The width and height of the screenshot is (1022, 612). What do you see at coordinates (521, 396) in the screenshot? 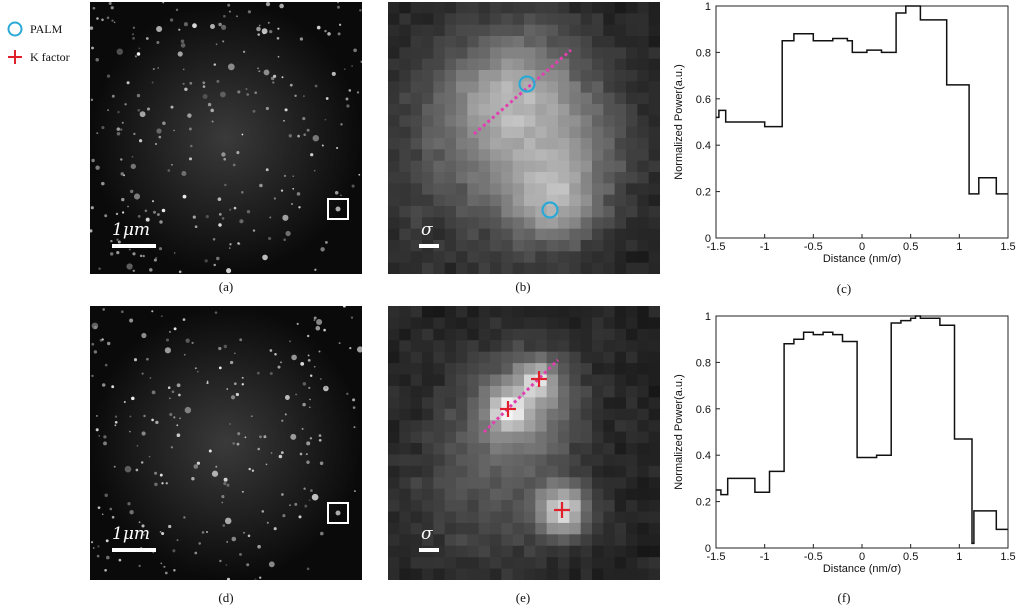
I see `line-profile-e` at bounding box center [521, 396].